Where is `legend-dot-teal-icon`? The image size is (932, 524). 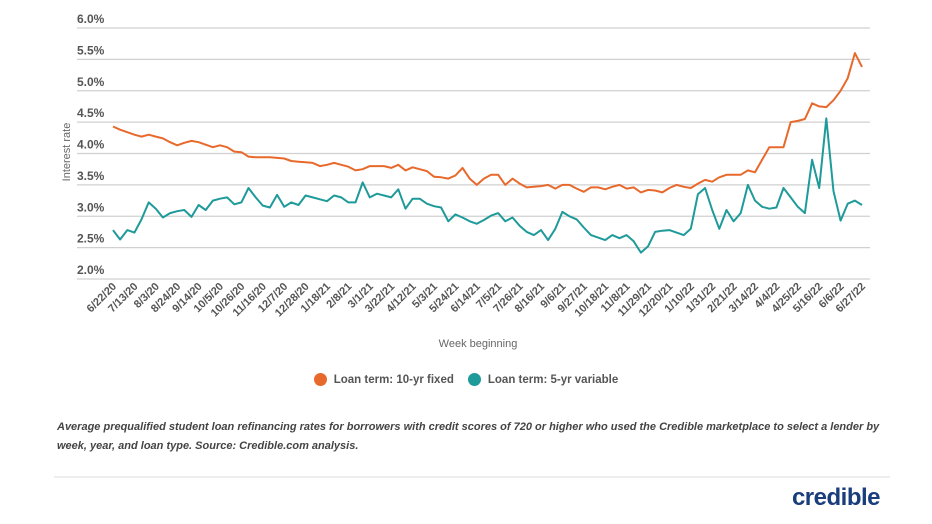 legend-dot-teal-icon is located at coordinates (474, 379).